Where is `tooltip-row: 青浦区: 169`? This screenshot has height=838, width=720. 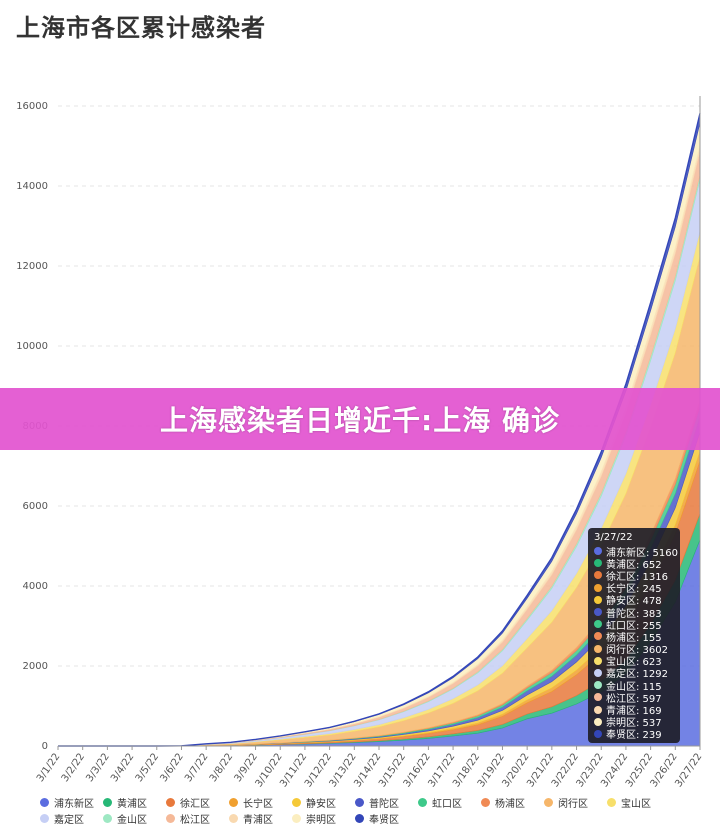
tooltip-row: 青浦区: 169 is located at coordinates (634, 710).